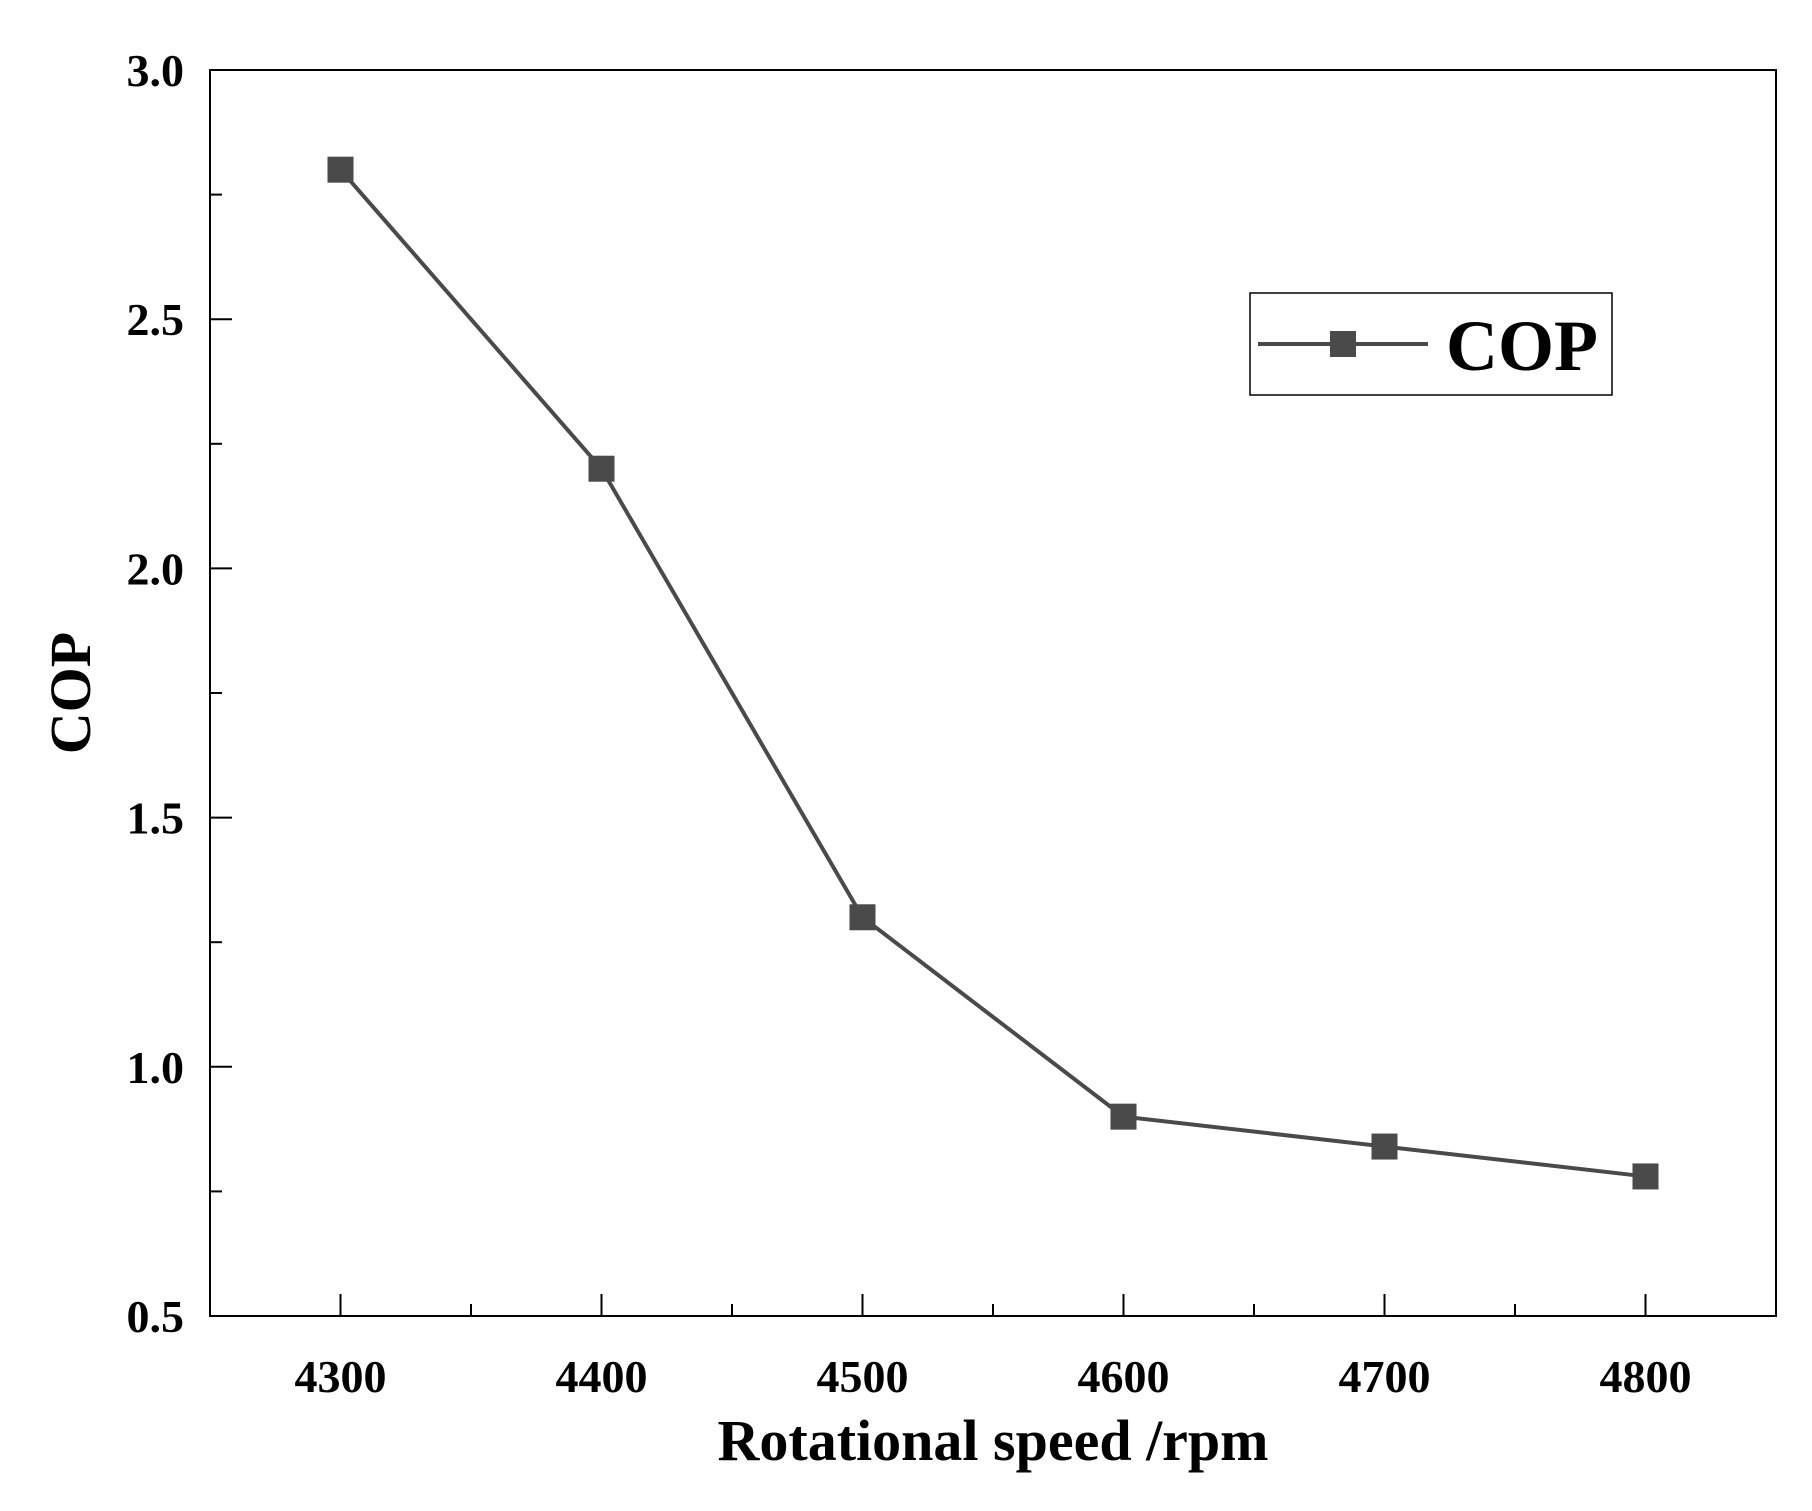 The image size is (1812, 1511). Describe the element at coordinates (341, 1376) in the screenshot. I see `x-tick-label: 4300` at that location.